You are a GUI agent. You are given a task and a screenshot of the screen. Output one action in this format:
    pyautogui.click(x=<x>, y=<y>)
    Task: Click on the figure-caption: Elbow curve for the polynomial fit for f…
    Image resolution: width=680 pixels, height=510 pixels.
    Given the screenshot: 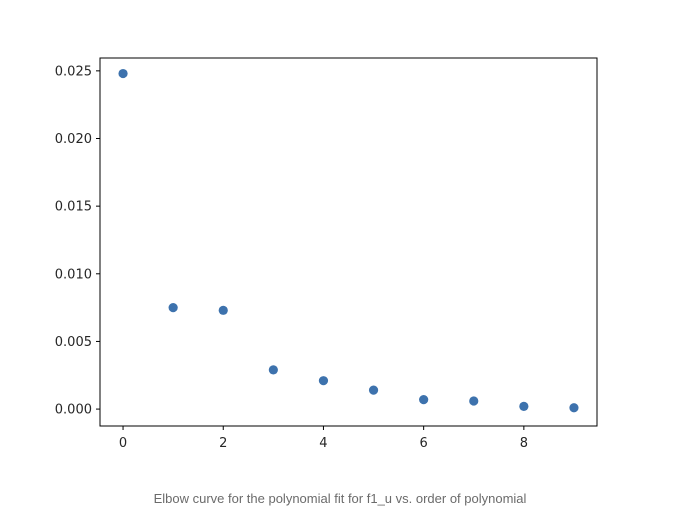 What is the action you would take?
    pyautogui.click(x=340, y=498)
    